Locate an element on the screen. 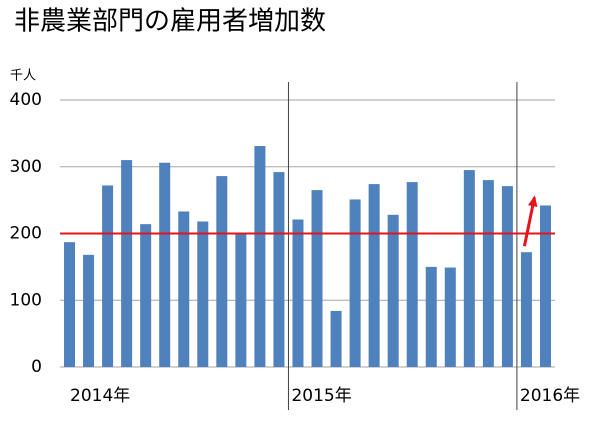  y-tick-label: 300 is located at coordinates (26, 167).